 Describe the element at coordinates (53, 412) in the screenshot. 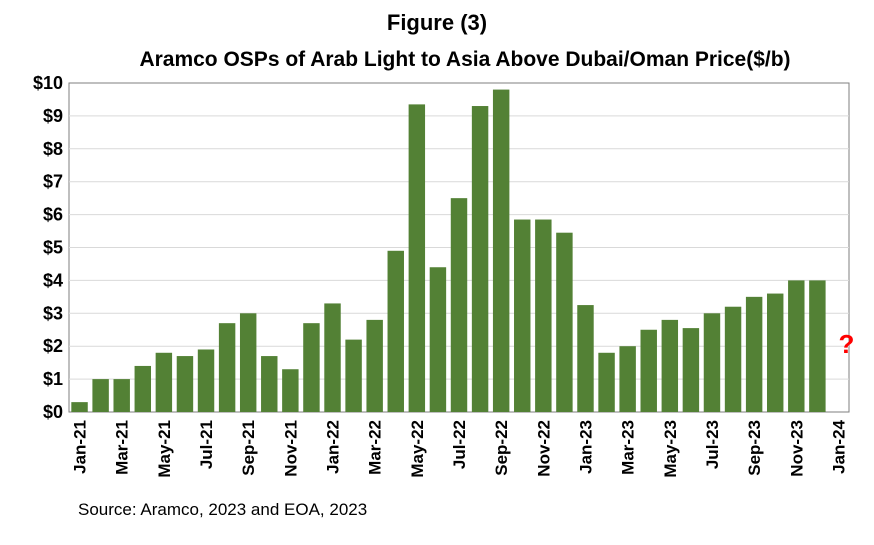

I see `y-tick-label: $0` at that location.